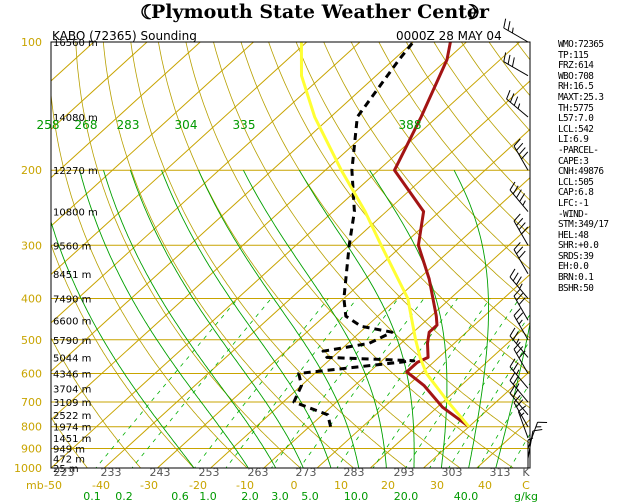 The image size is (640, 503). What do you see at coordinates (149, 12) in the screenshot?
I see `crescent-moon-icon: ☾` at bounding box center [149, 12].